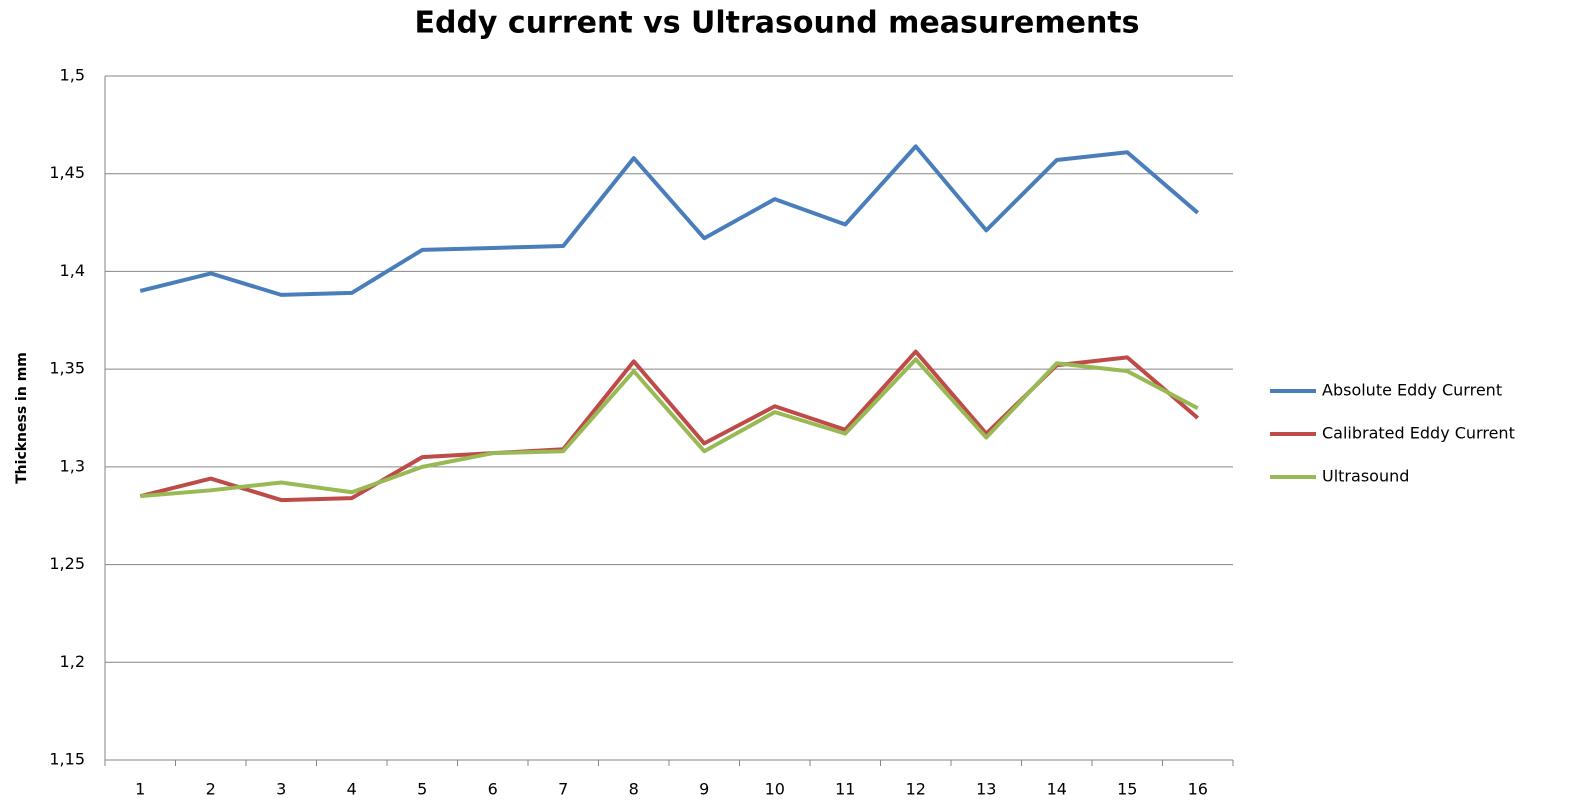 Image resolution: width=1585 pixels, height=811 pixels. Describe the element at coordinates (1057, 789) in the screenshot. I see `x-tick-label: 14` at that location.